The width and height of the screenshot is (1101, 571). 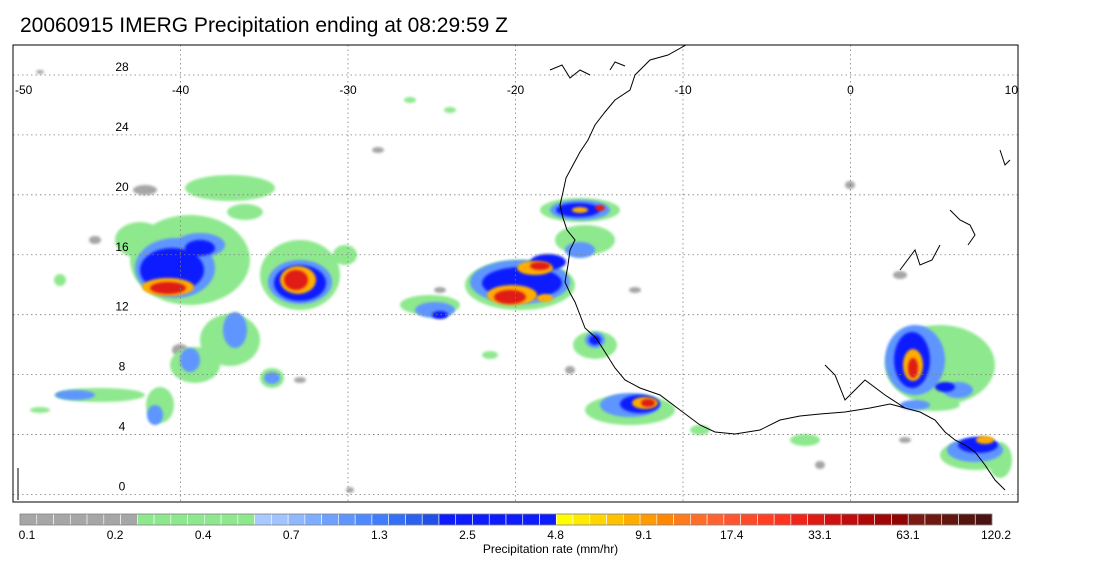 I want to click on colorbar-label: 17.4, so click(x=732, y=535).